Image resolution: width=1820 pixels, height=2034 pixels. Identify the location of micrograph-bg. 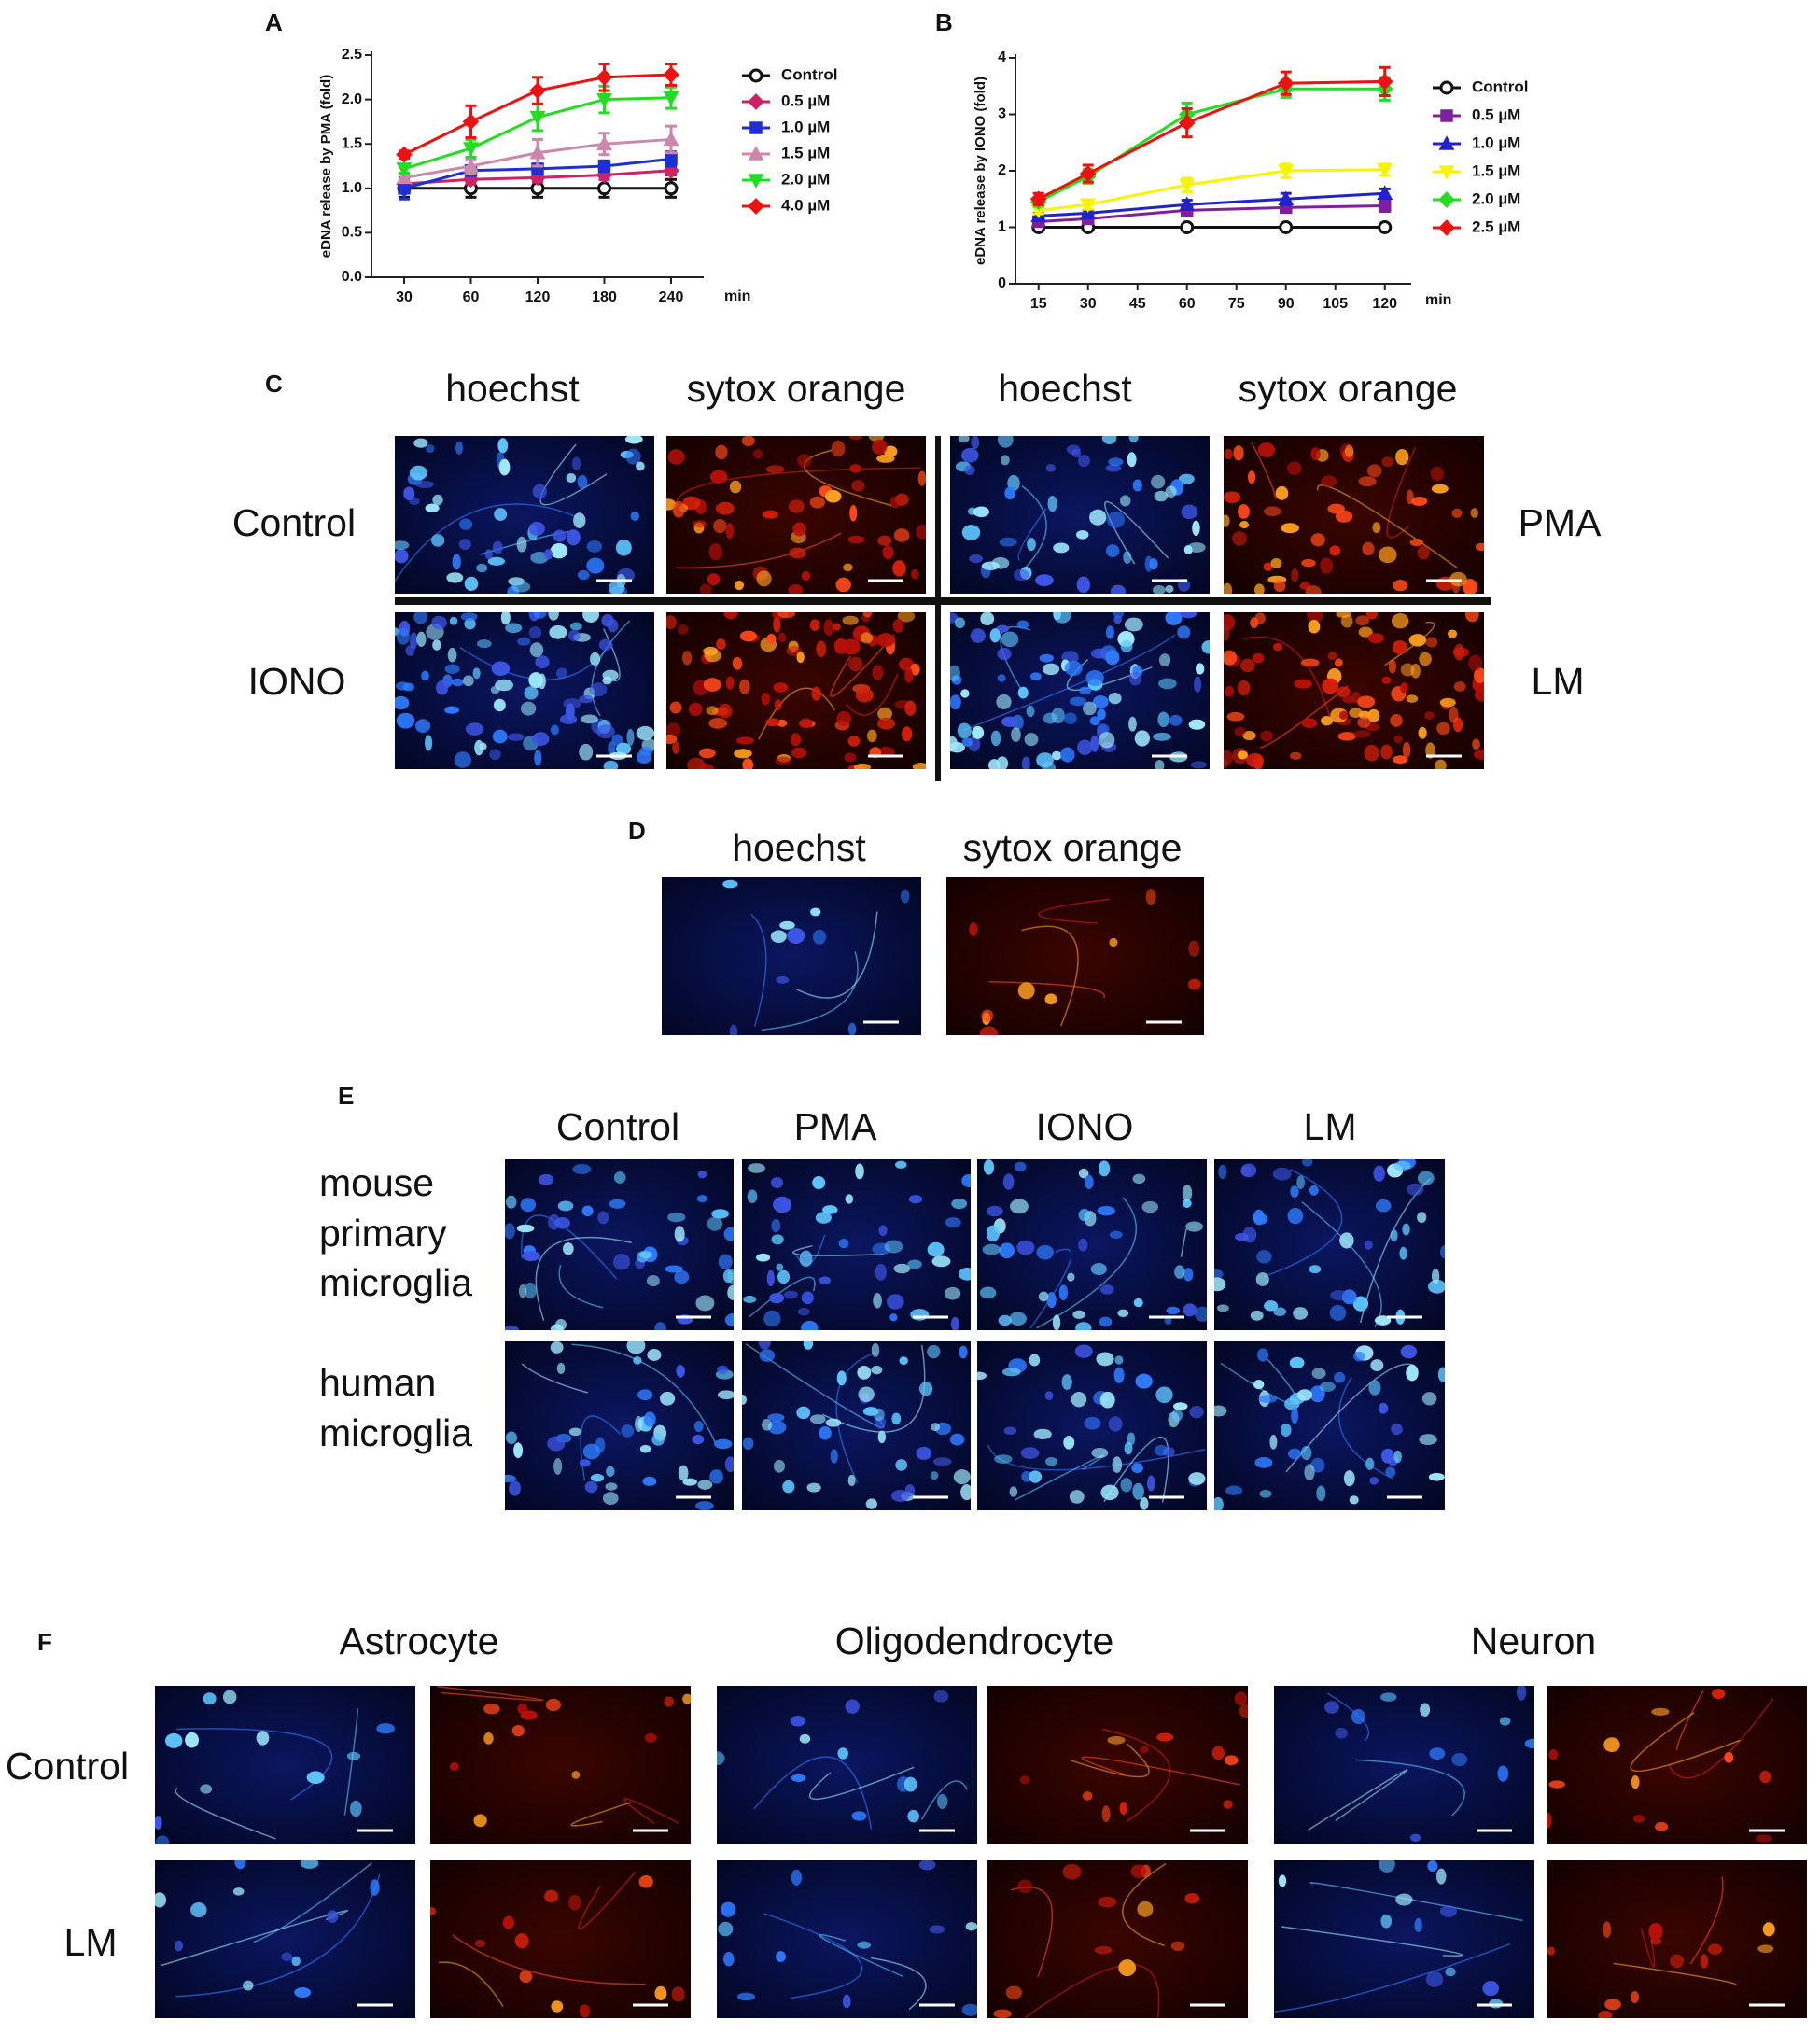
(1329, 1245).